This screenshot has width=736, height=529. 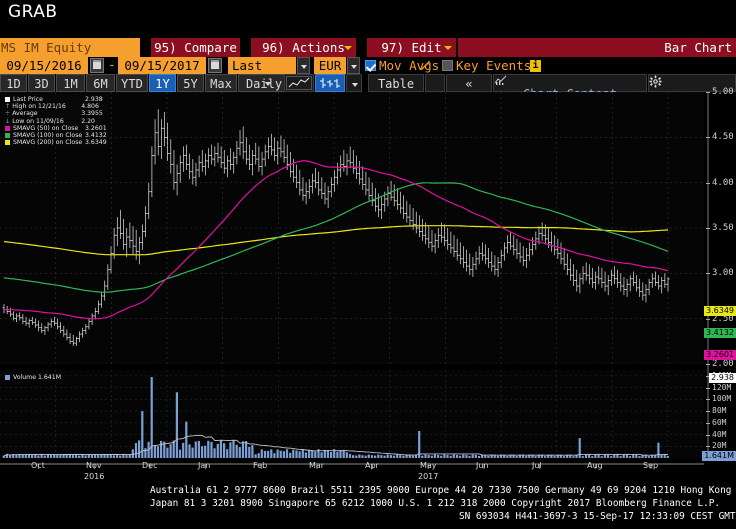 I want to click on legend-row: SMAVG (100) on Close 3.4132, so click(x=56, y=135).